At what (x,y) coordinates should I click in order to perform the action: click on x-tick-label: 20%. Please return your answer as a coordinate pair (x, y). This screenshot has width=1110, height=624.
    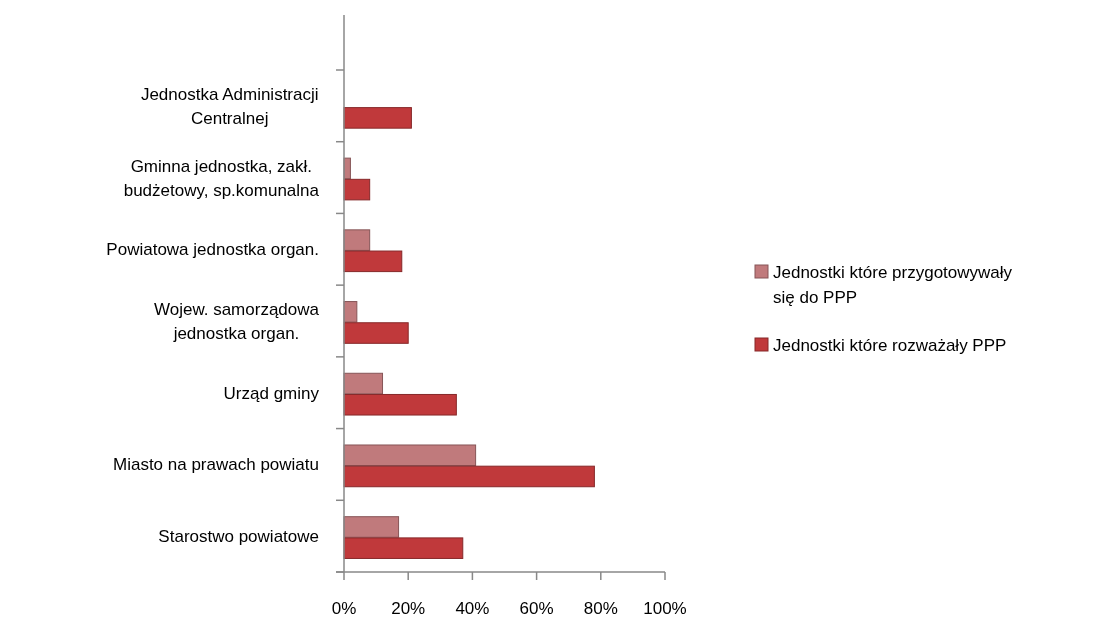
    Looking at the image, I should click on (408, 608).